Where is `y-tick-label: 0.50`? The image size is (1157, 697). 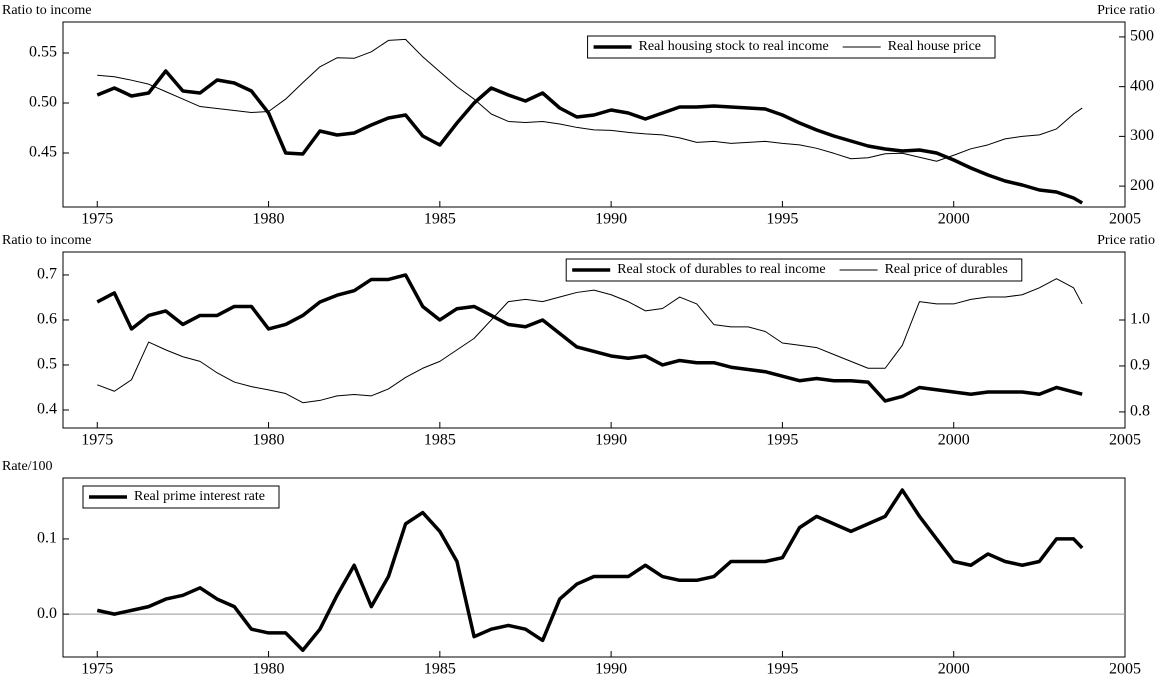
y-tick-label: 0.50 is located at coordinates (43, 102).